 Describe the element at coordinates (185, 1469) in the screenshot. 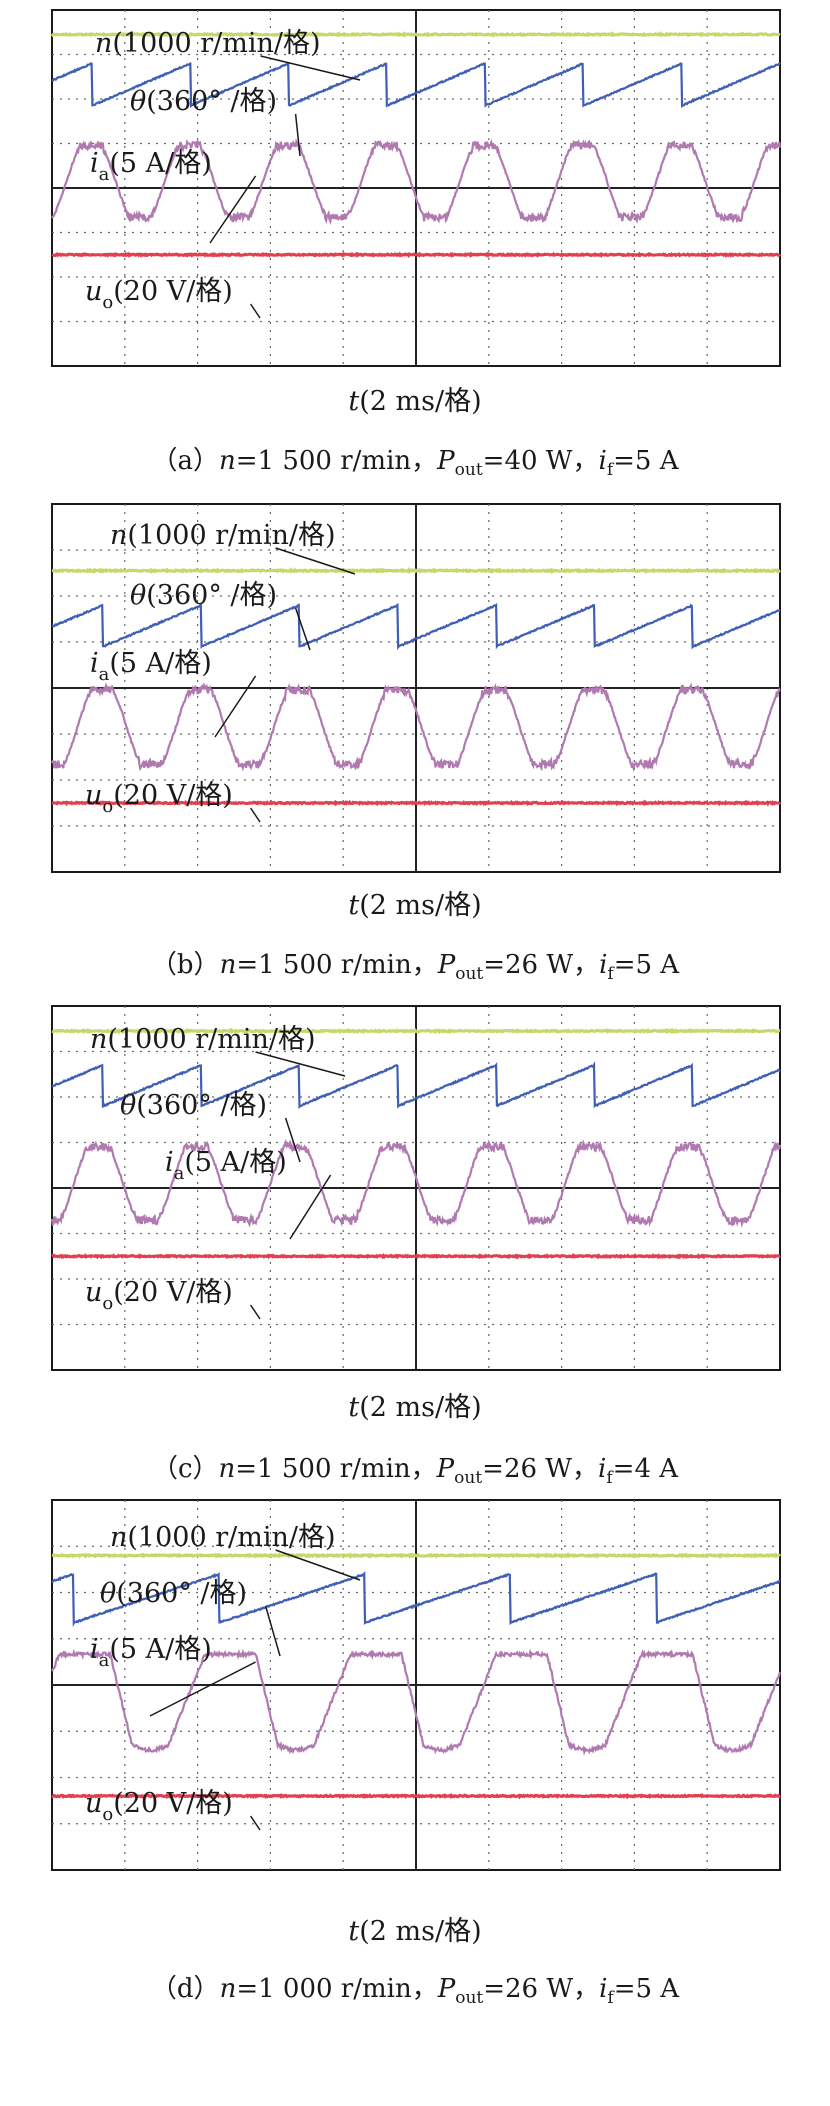

I see `caption-tag: （c）` at that location.